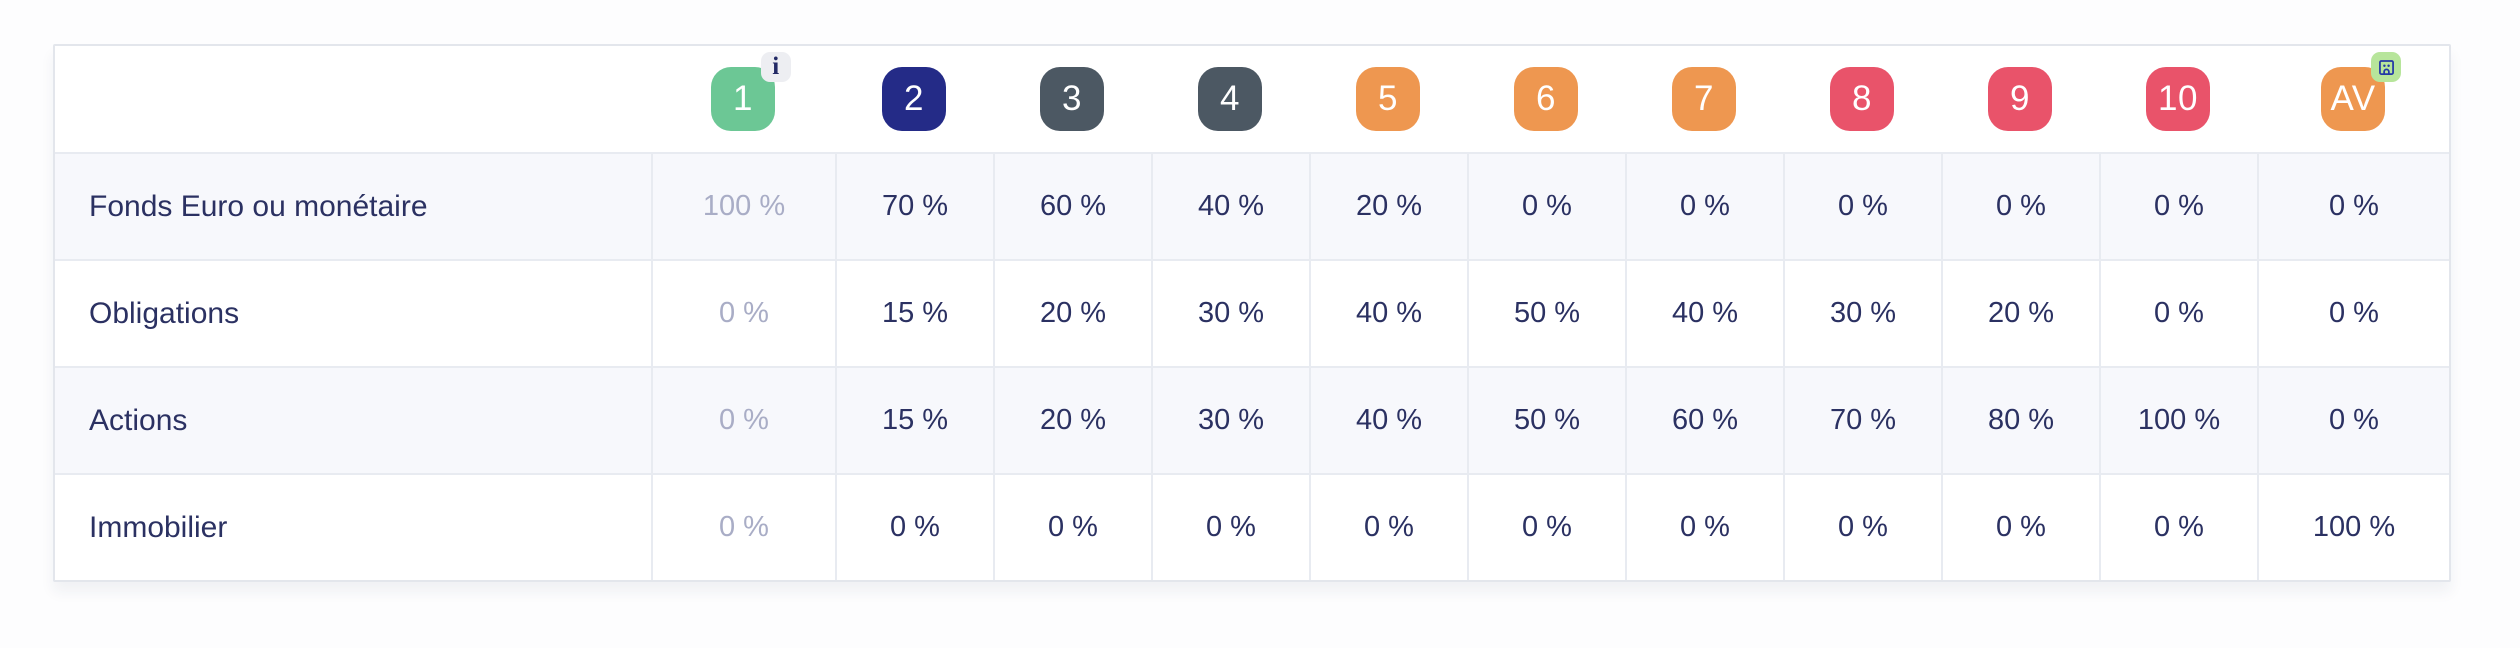  I want to click on profile-badge-8: 8, so click(1862, 99).